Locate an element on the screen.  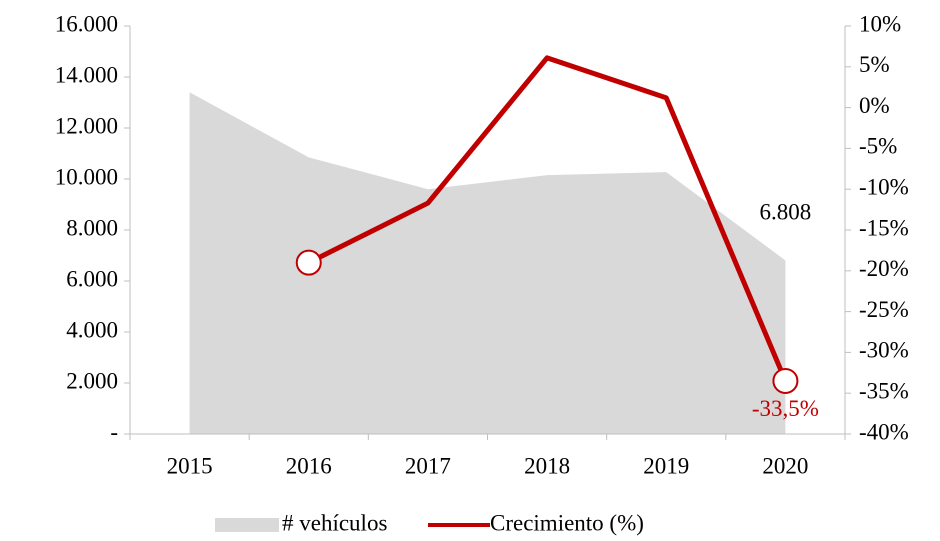
y2-tick-label: -5% is located at coordinates (878, 146).